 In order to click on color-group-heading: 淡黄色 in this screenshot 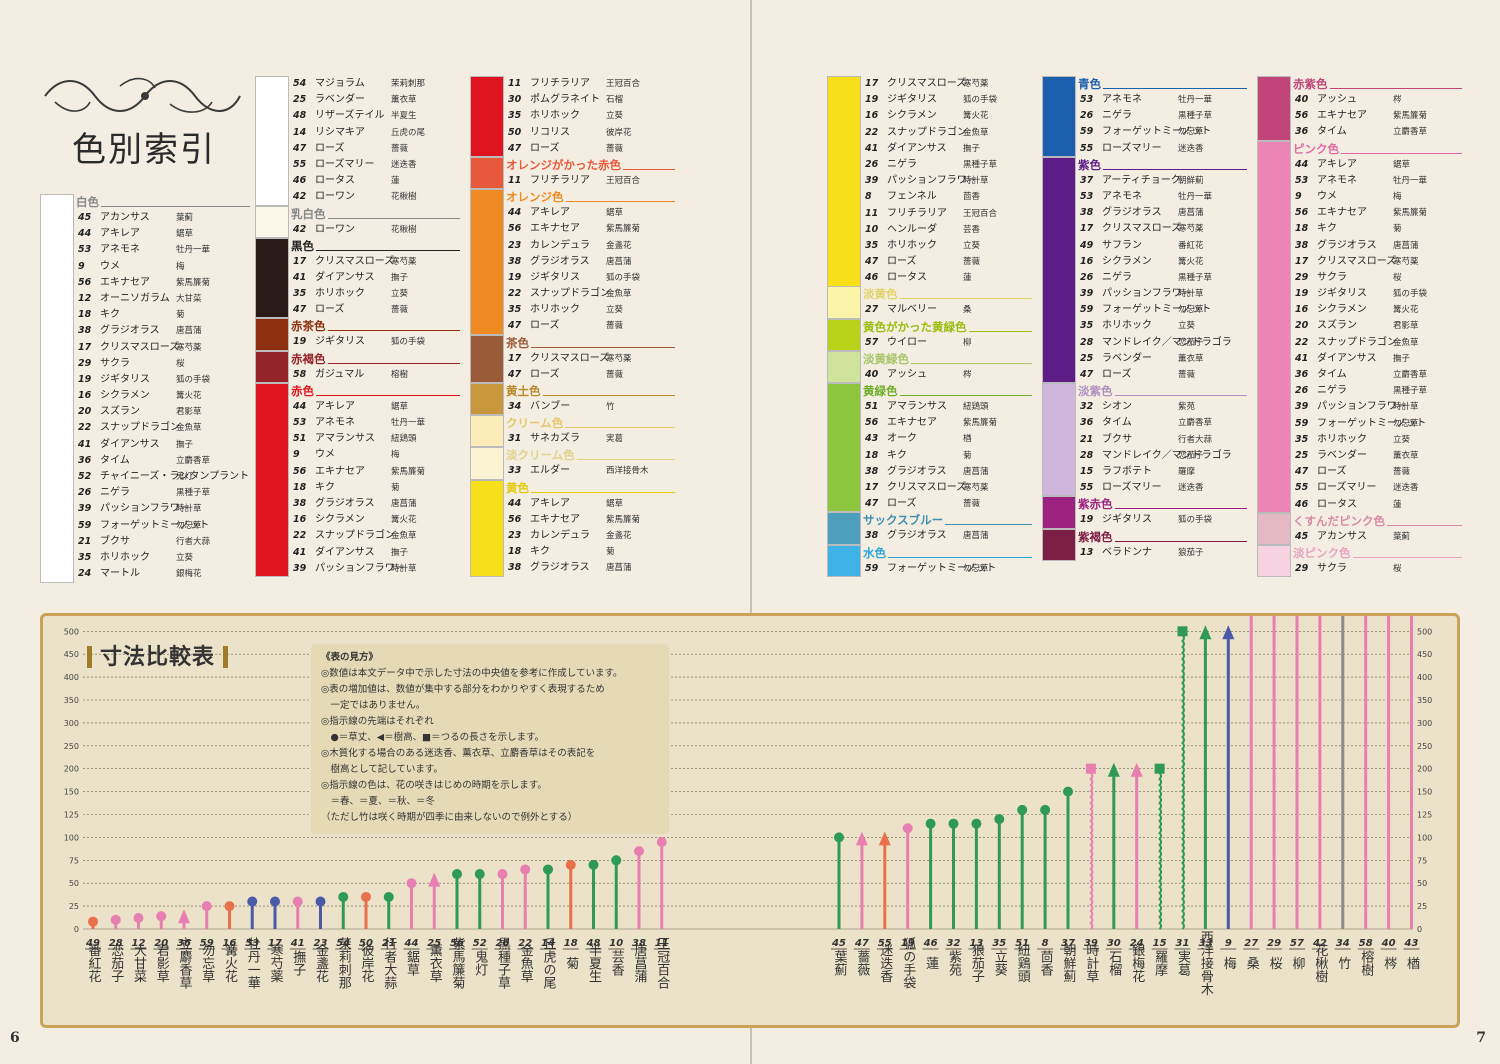, I will do `click(929, 294)`.